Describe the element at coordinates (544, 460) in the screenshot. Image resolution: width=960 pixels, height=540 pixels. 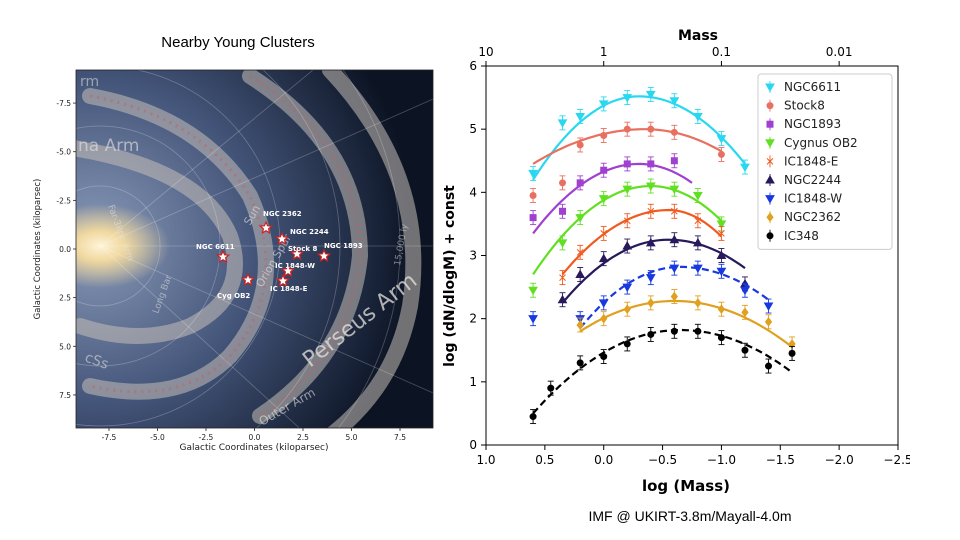
I see `x-tick-label: 0.5` at that location.